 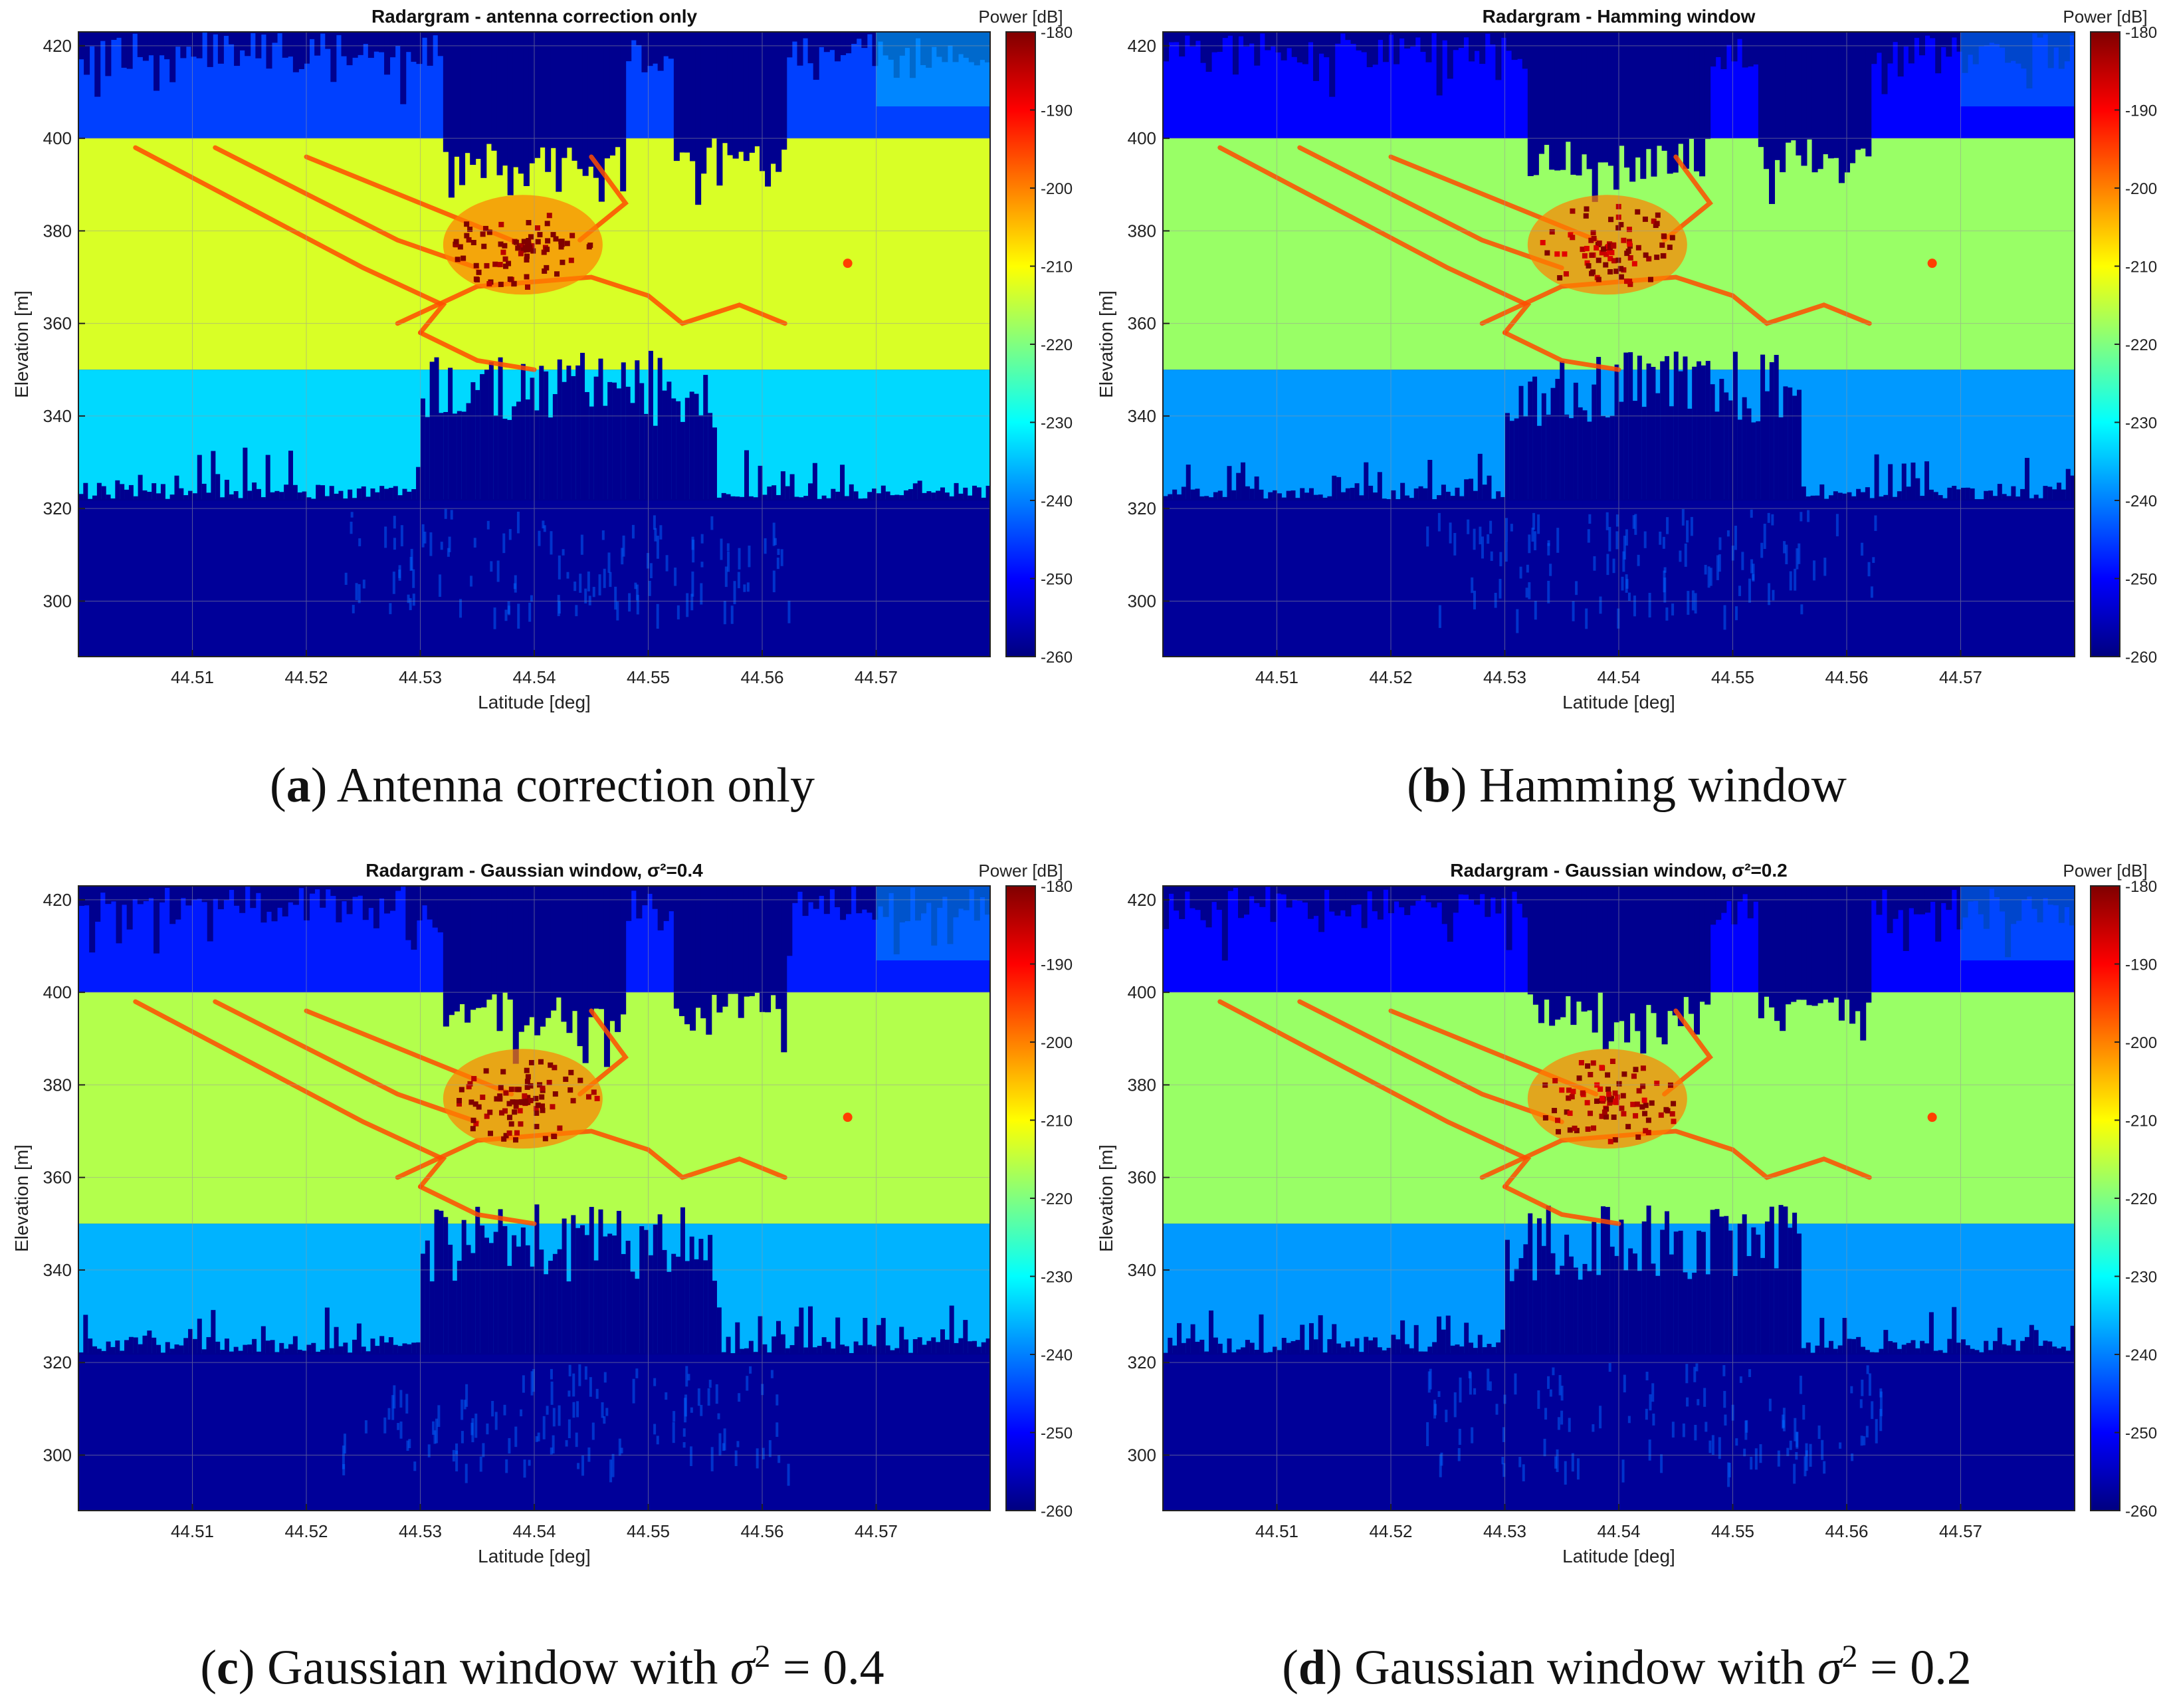 What do you see at coordinates (2141, 1355) in the screenshot?
I see `colorbar-tick-label: -240` at bounding box center [2141, 1355].